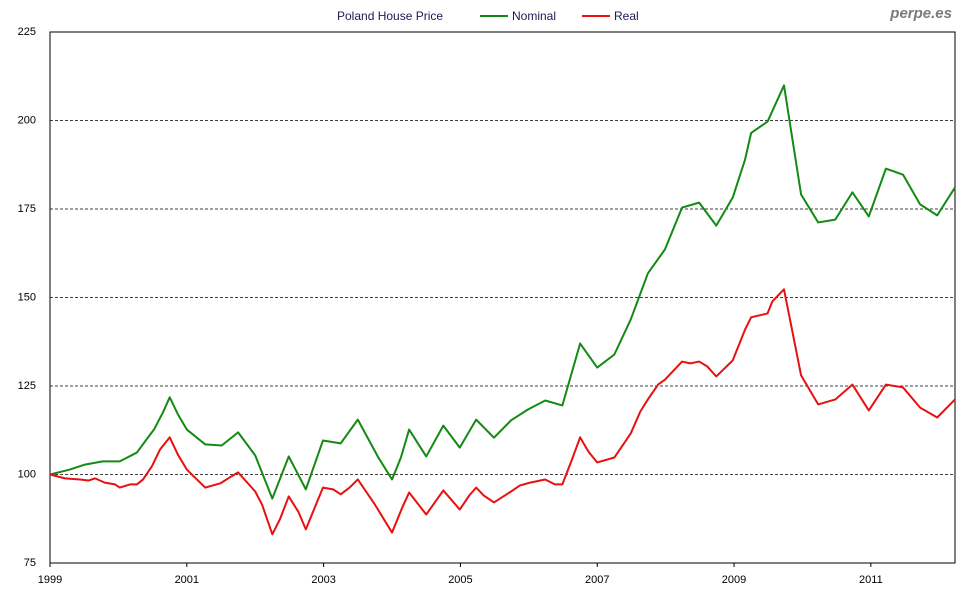 The image size is (980, 605). What do you see at coordinates (920, 13) in the screenshot?
I see `watermark: perpe.es` at bounding box center [920, 13].